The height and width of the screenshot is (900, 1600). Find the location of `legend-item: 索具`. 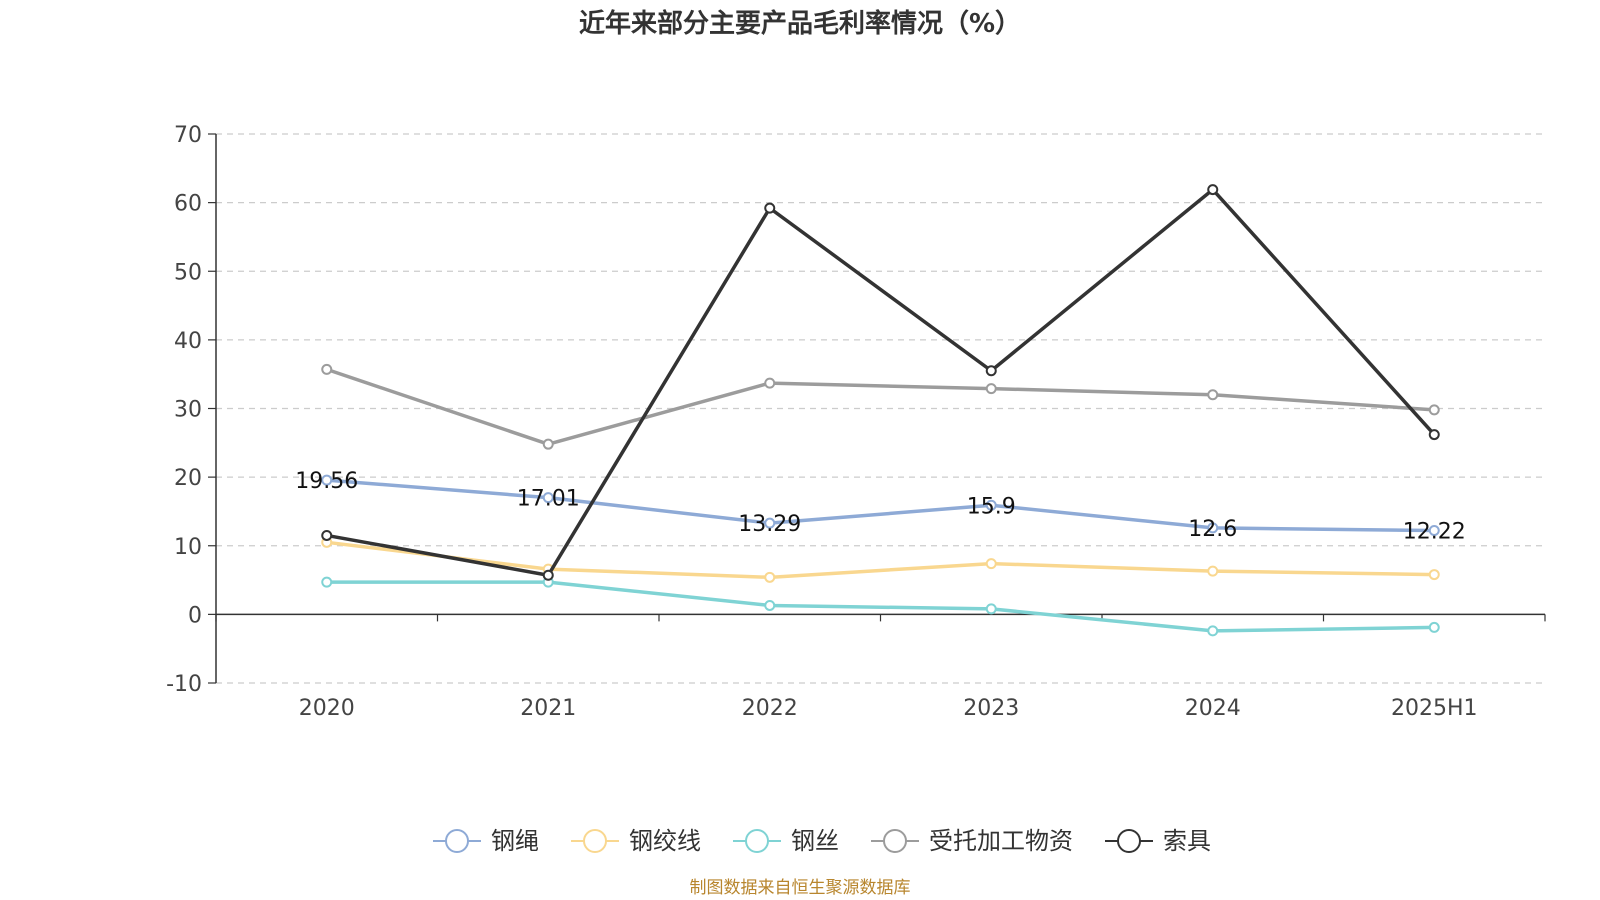

legend-item: 索具 is located at coordinates (1158, 841).